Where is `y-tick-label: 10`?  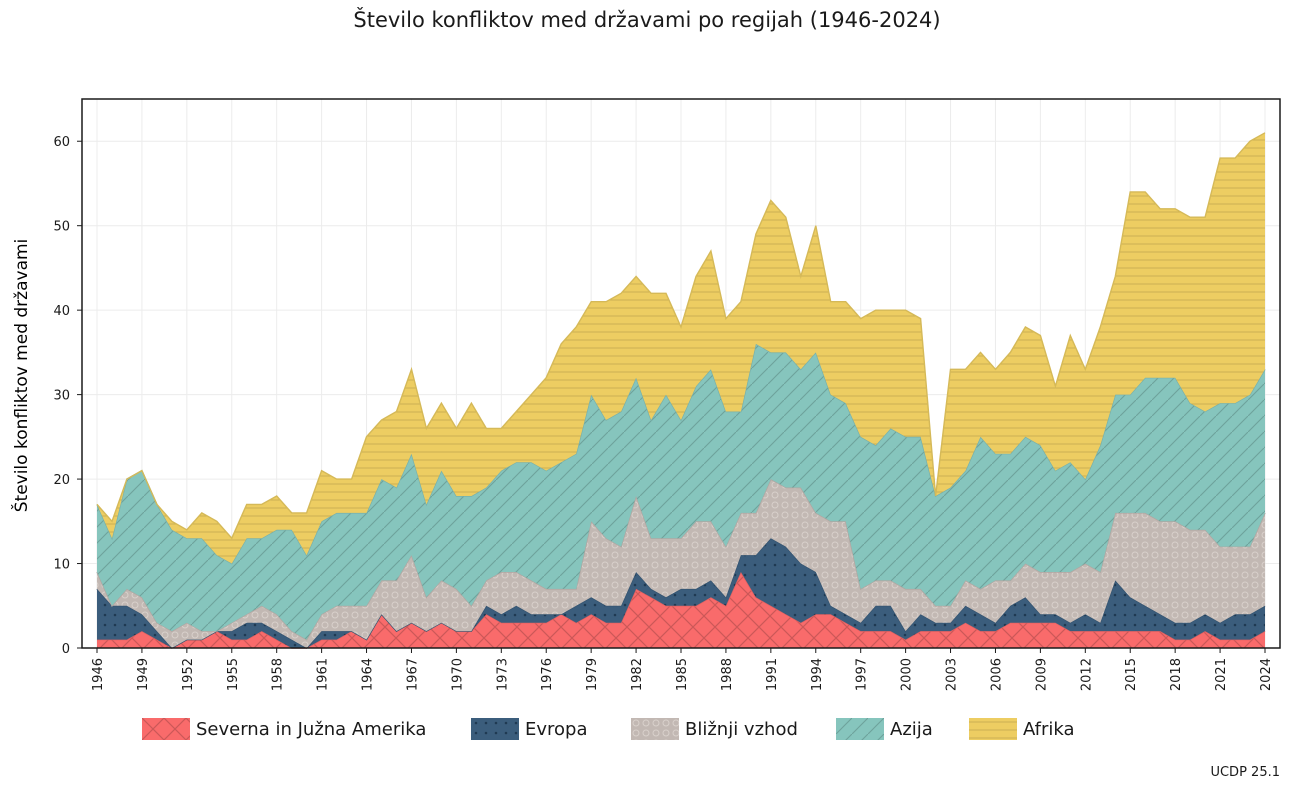 y-tick-label: 10 is located at coordinates (61, 565).